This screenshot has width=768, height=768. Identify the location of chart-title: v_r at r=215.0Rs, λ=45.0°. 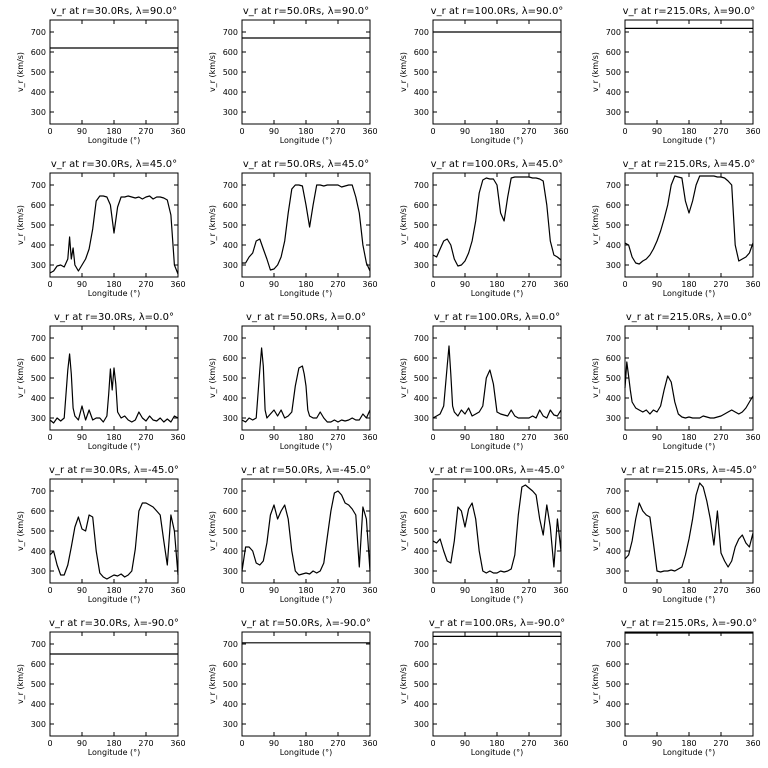
(689, 164).